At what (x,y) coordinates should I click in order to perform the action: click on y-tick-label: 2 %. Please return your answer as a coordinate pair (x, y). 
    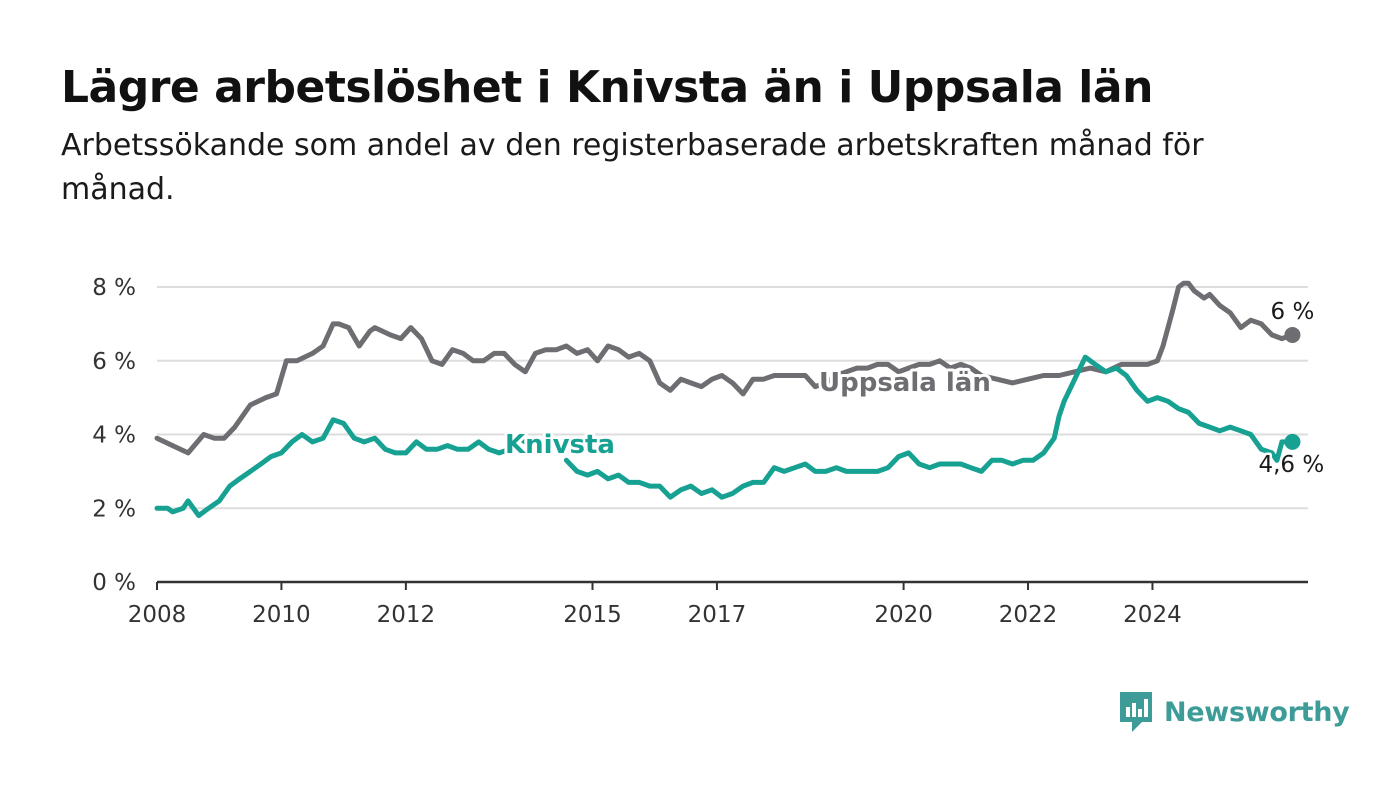
    Looking at the image, I should click on (114, 509).